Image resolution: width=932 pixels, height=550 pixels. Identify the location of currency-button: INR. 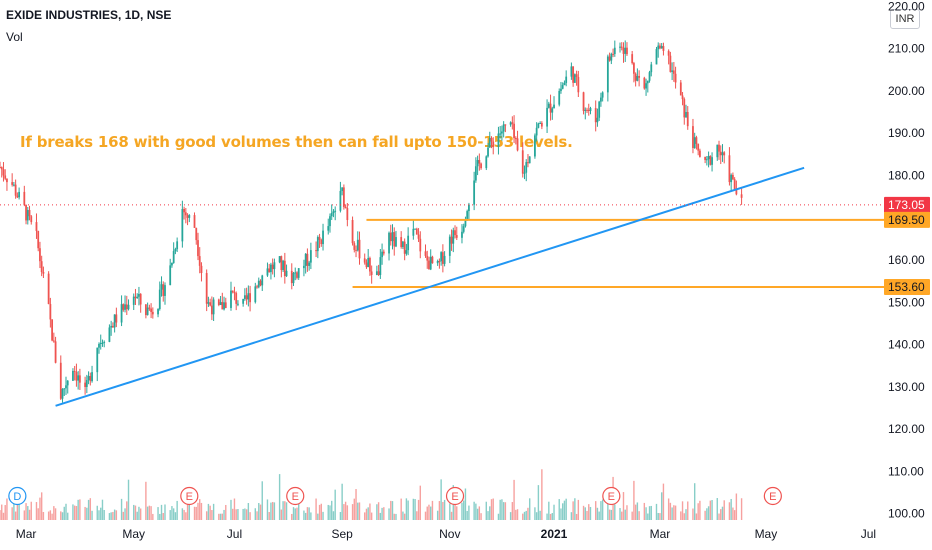
(905, 19).